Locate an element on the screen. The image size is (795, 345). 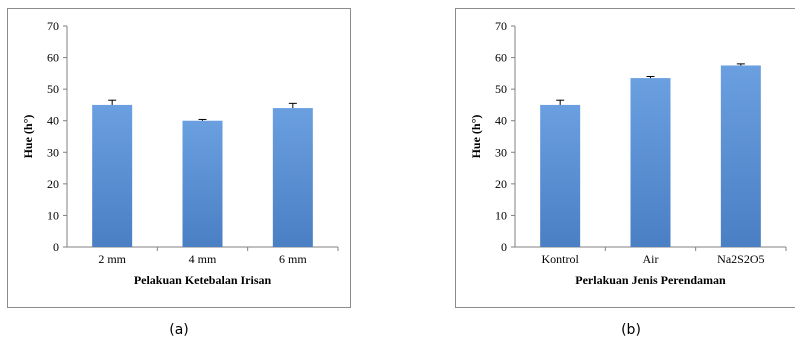
bar-air is located at coordinates (650, 162).